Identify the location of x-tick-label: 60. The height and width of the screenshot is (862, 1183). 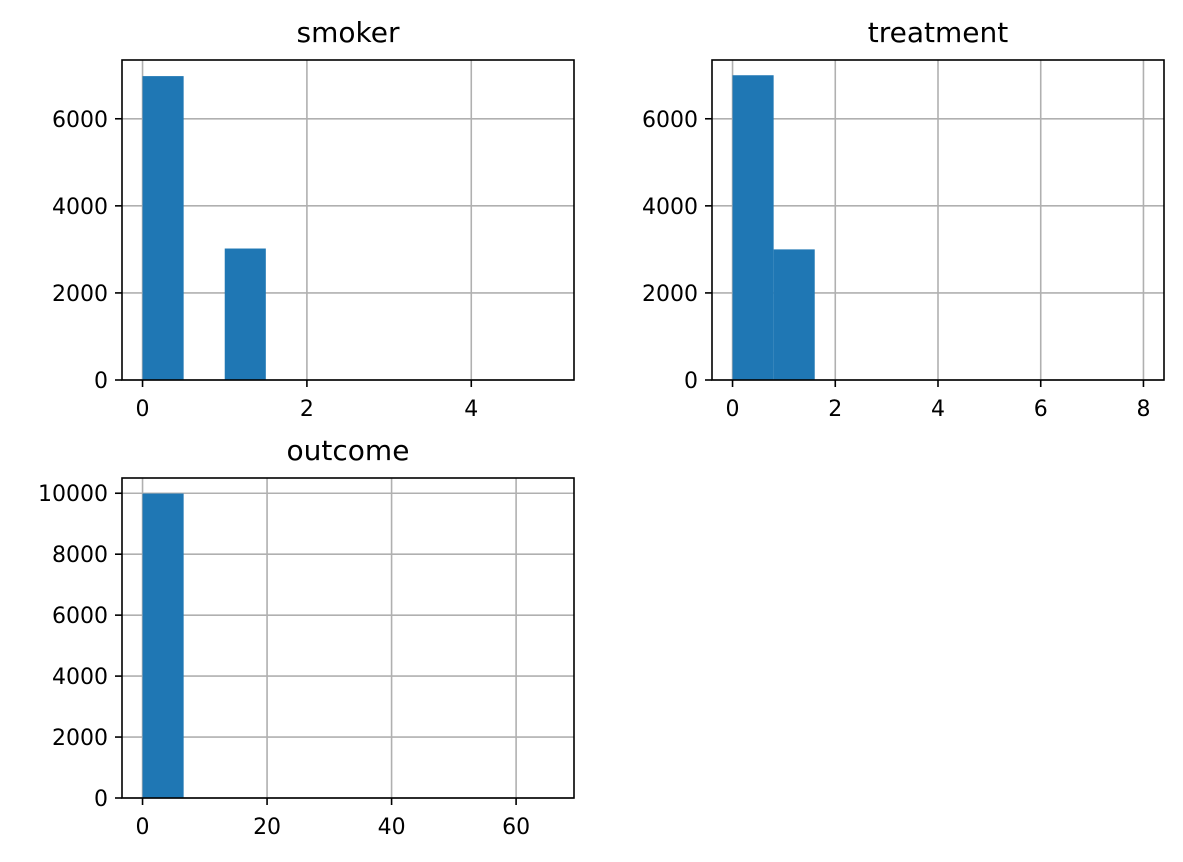
(516, 827).